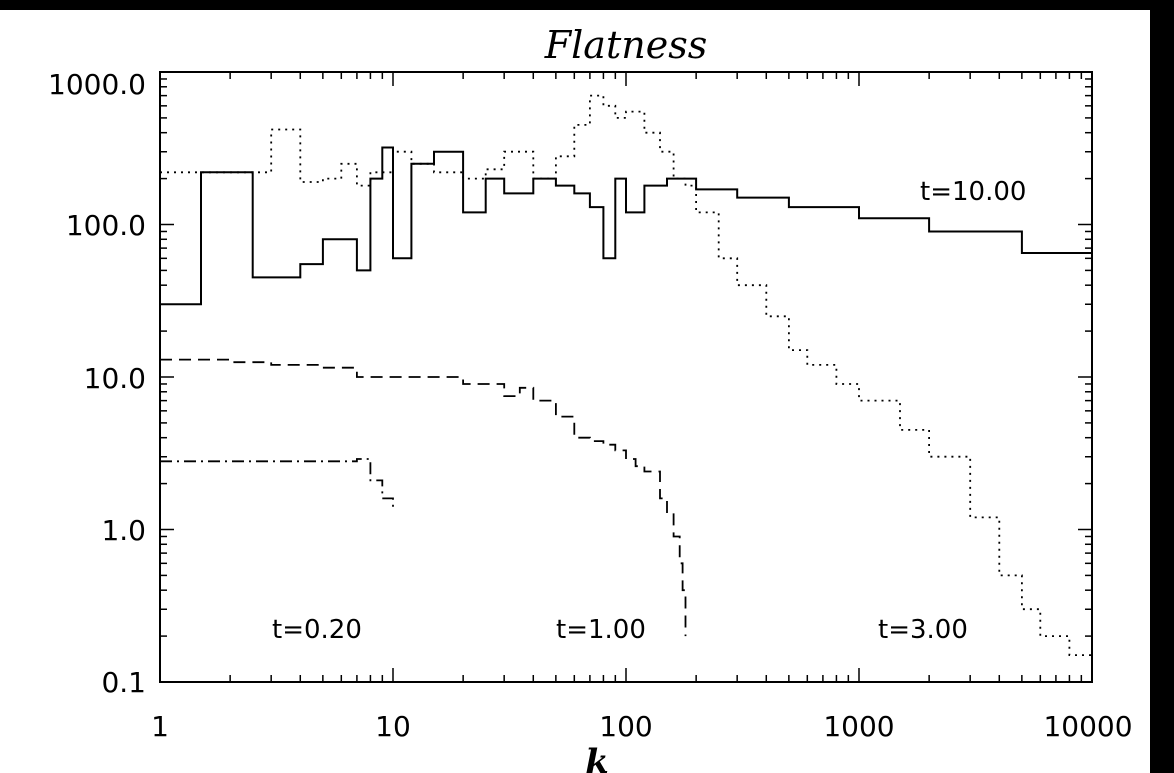 The height and width of the screenshot is (773, 1174). Describe the element at coordinates (1087, 726) in the screenshot. I see `x-tick-label-10000: 10000` at that location.